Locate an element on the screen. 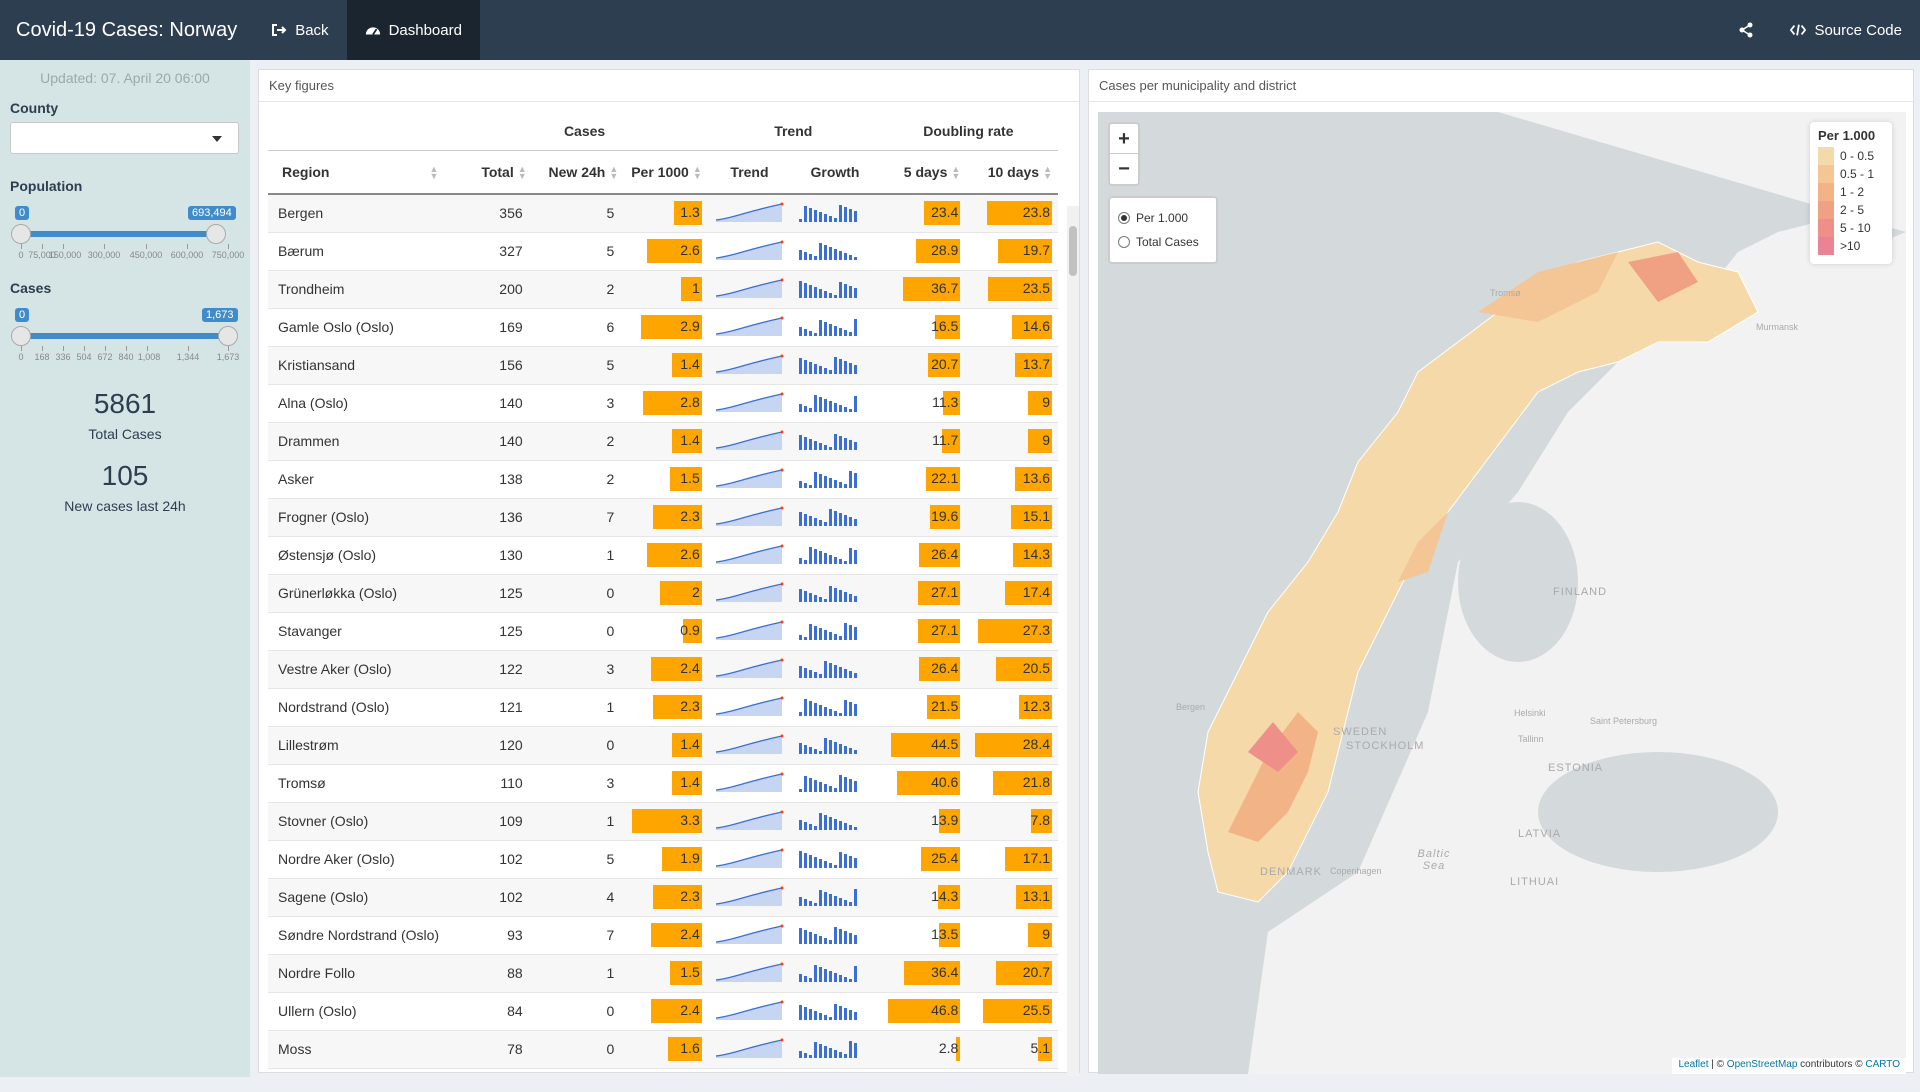 The width and height of the screenshot is (1920, 1092). table-row: Gamle Oslo (Oslo) 169 6 2.9 16.5 14.6 is located at coordinates (663, 327).